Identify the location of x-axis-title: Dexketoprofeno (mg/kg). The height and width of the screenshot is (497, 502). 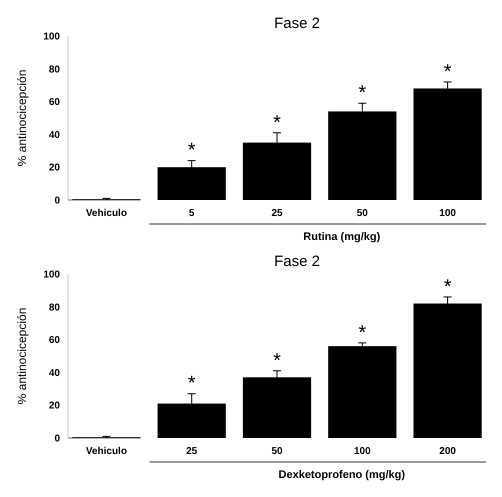
(342, 475).